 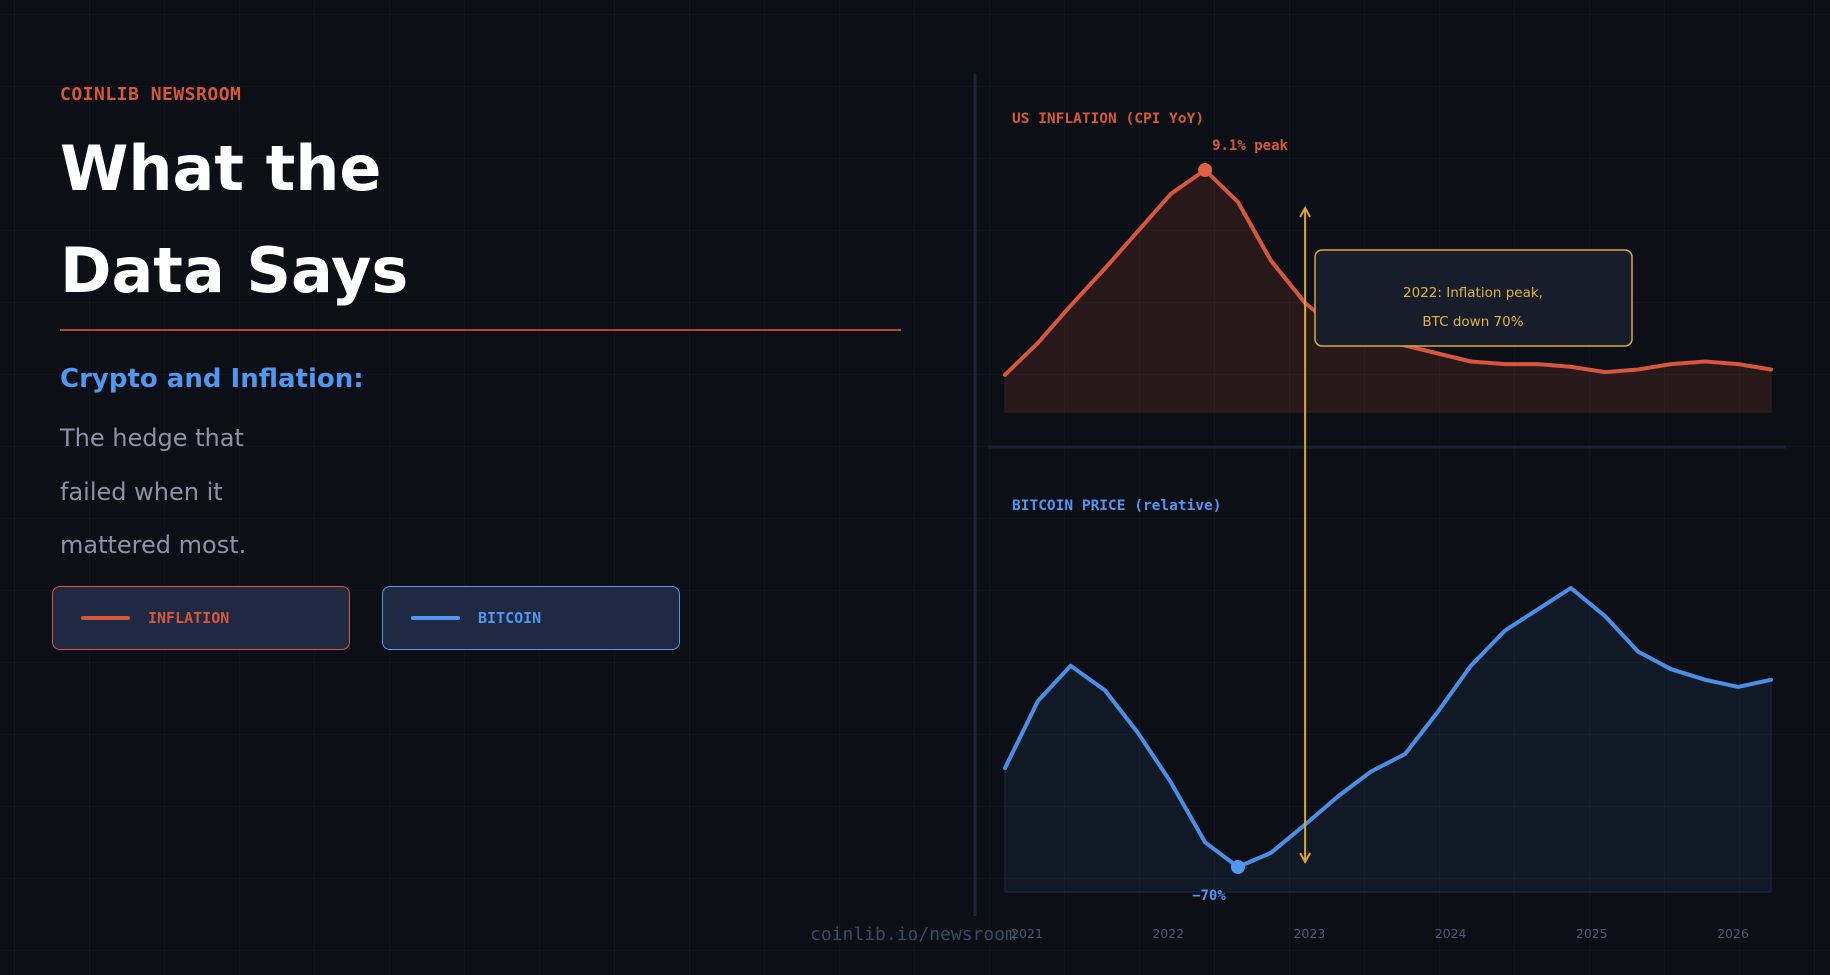 I want to click on inflation-peak-point, so click(x=1205, y=170).